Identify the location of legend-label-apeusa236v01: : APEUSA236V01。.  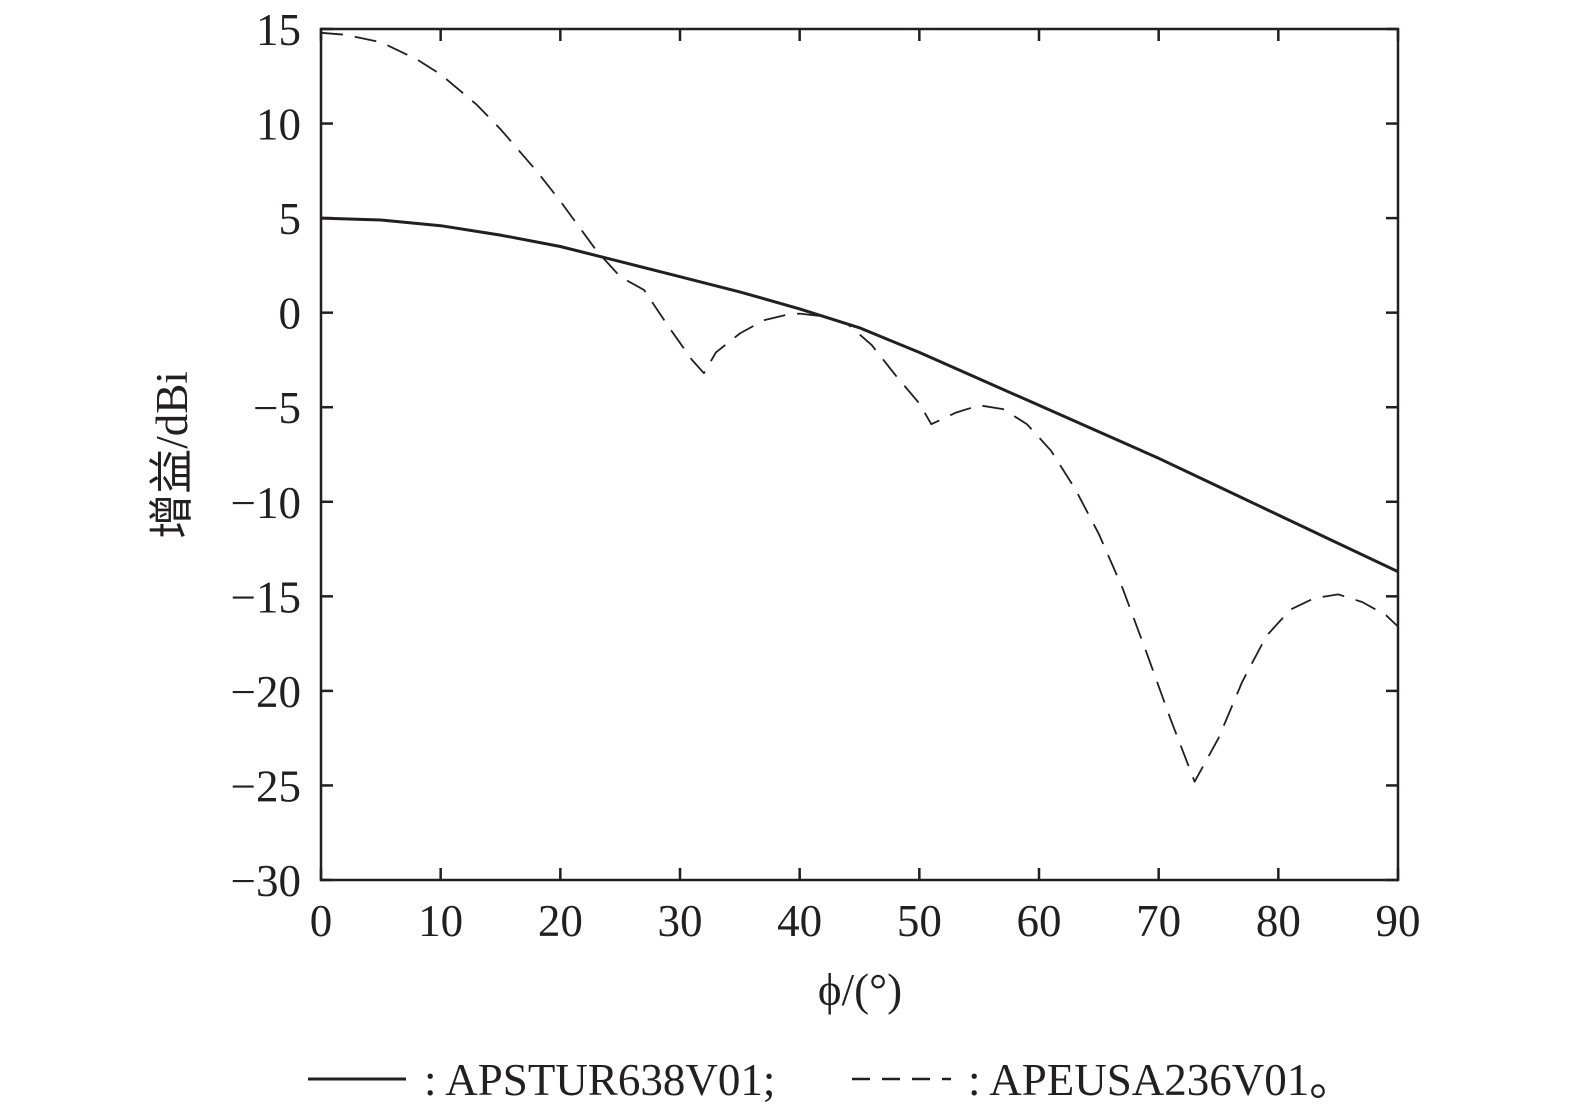
(1161, 1080).